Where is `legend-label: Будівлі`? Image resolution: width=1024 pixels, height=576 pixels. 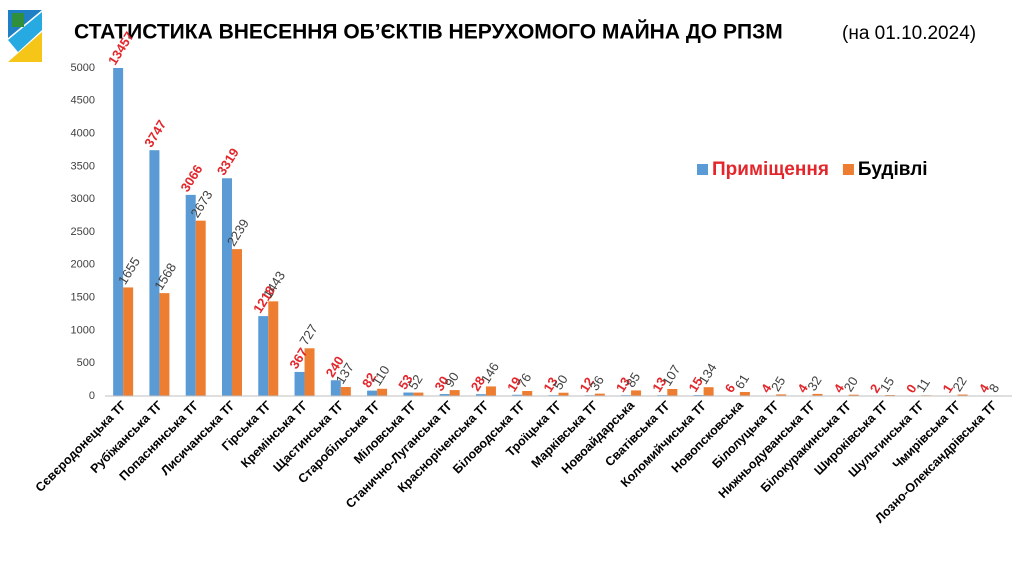
legend-label: Будівлі is located at coordinates (893, 169).